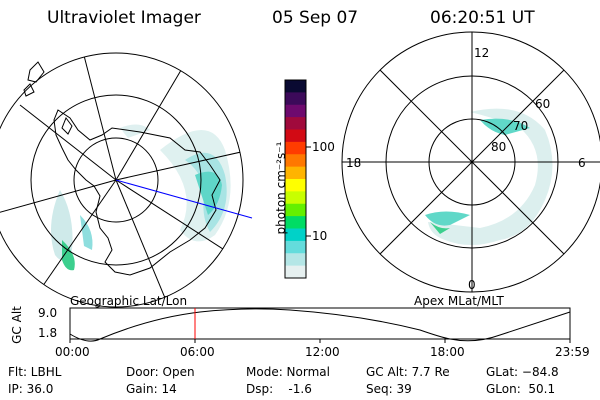 The image size is (600, 400). I want to click on altitude-xtick-1200: 12:00, so click(322, 352).